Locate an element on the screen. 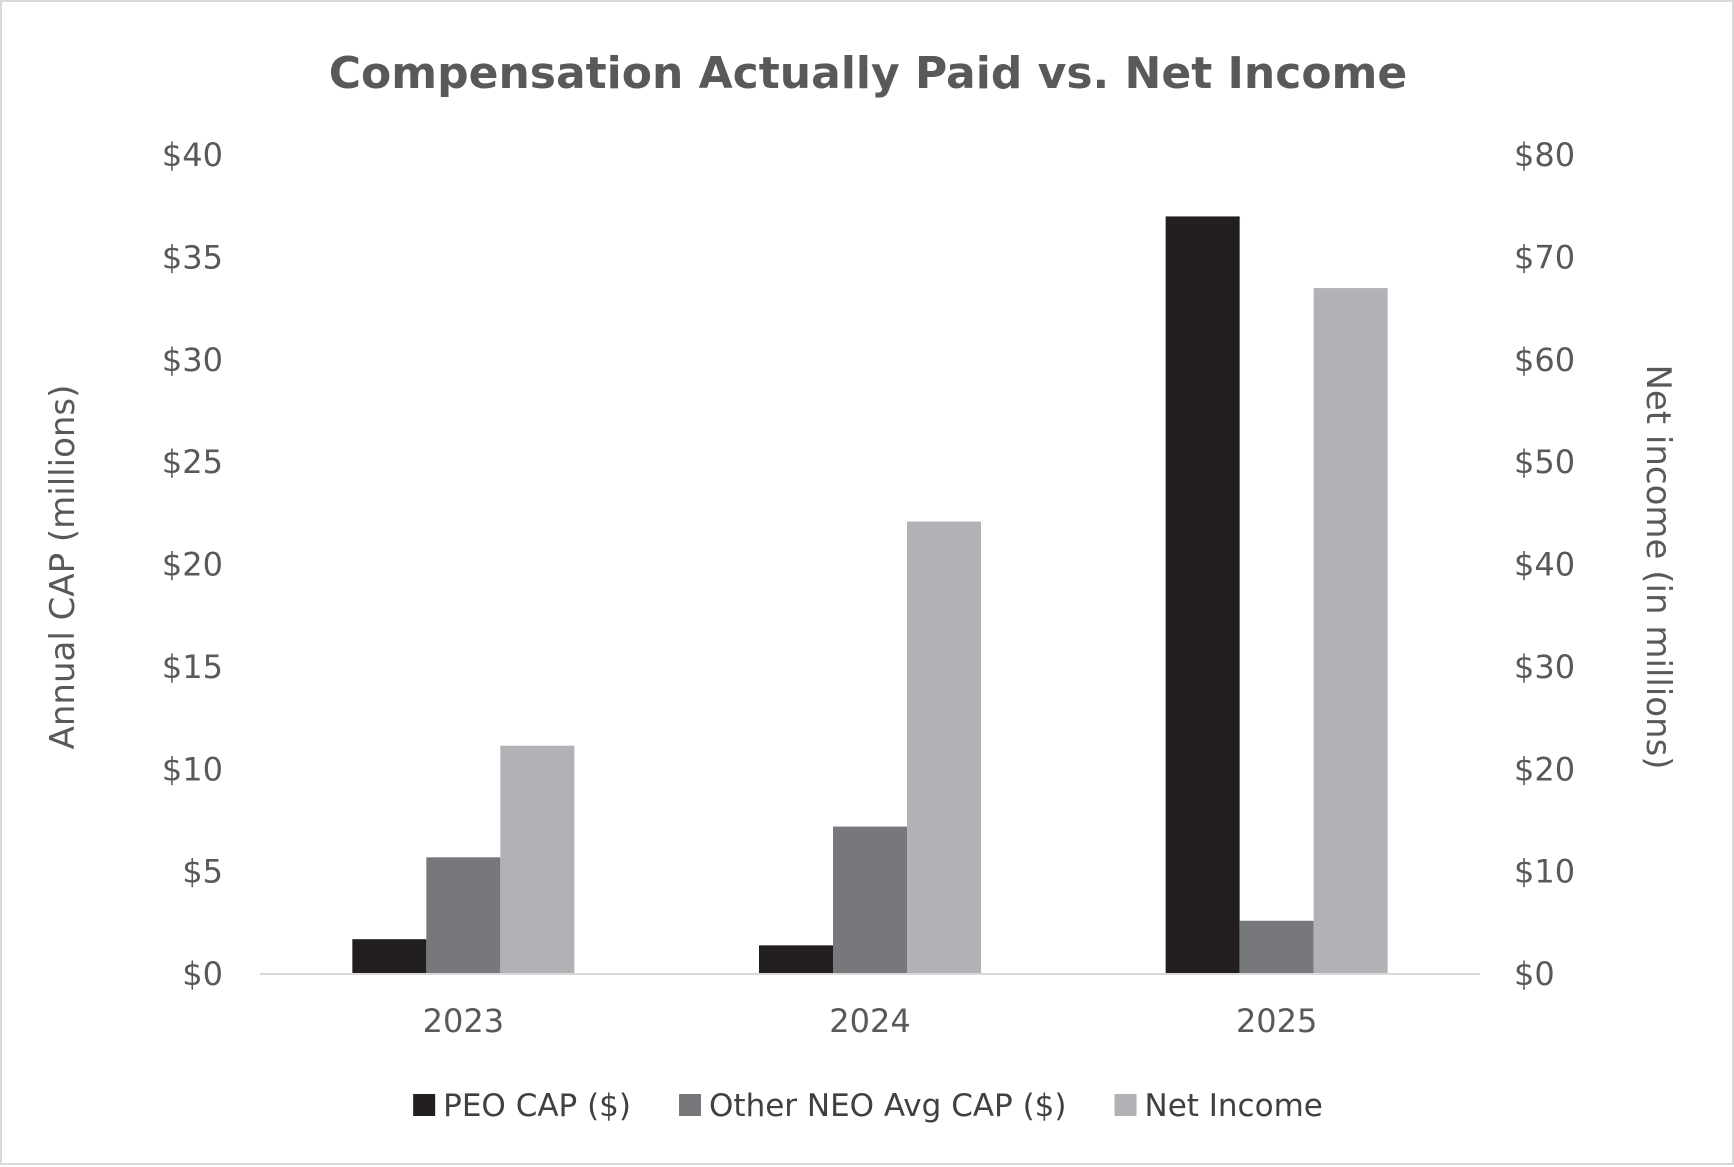 This screenshot has width=1734, height=1167. legend-label: PEO CAP ($) is located at coordinates (537, 1106).